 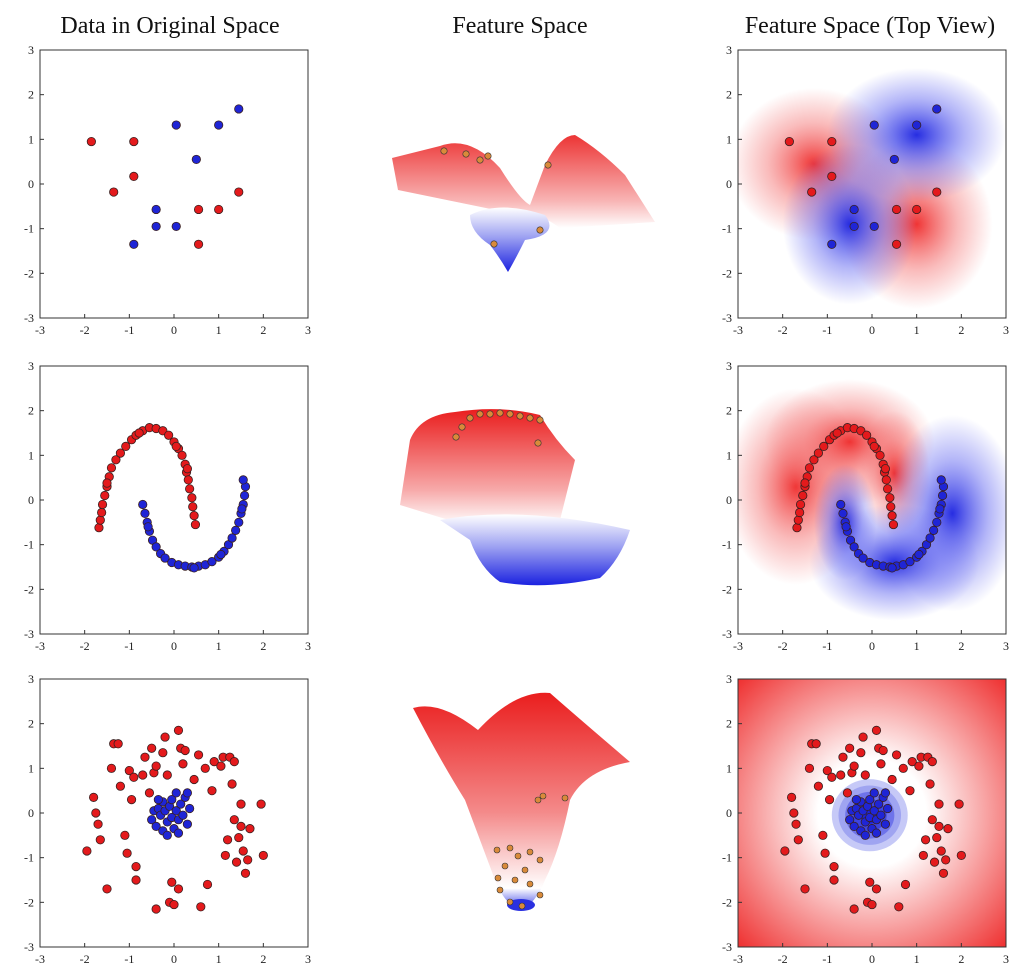 I want to click on surface-moons-point, so click(x=500, y=413).